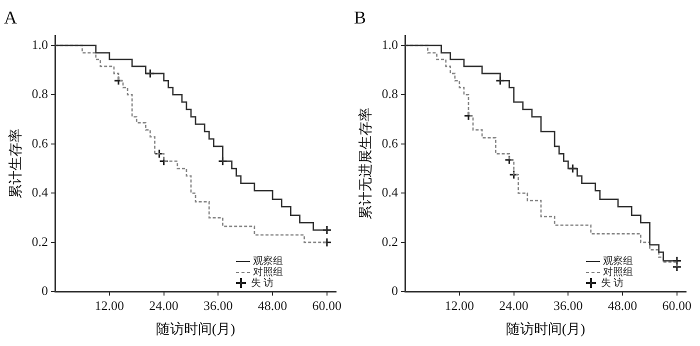  I want to click on chart-title: B, so click(360, 18).